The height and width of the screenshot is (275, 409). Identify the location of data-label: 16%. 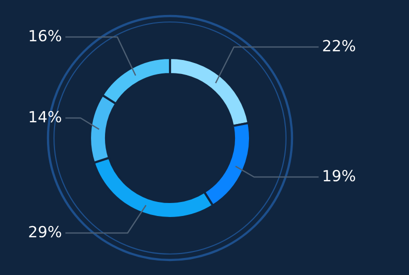
(46, 36).